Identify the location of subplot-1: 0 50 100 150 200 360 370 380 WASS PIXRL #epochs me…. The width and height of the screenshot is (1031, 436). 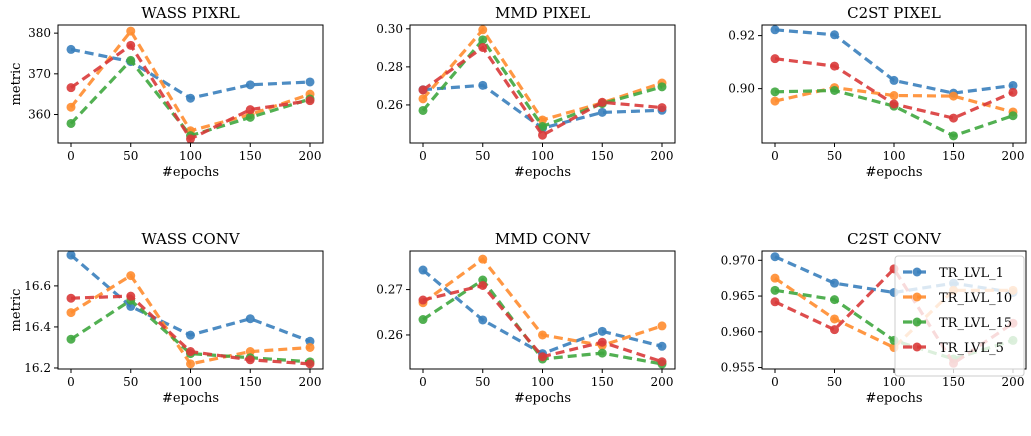
(166, 92).